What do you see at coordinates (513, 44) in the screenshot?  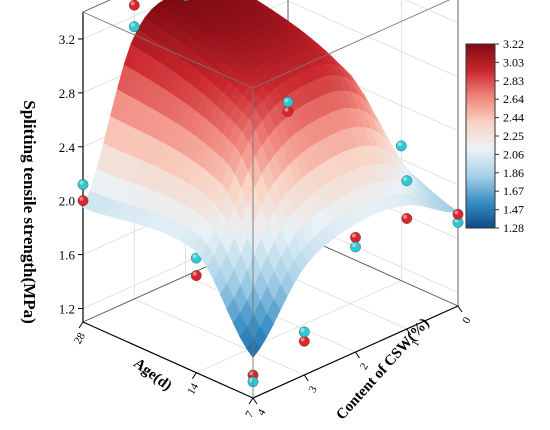 I see `colorbar-label: 3.22` at bounding box center [513, 44].